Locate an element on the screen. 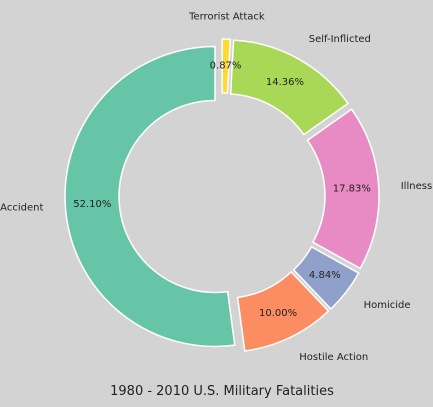 The image size is (433, 407). slice-hostile-action is located at coordinates (283, 311).